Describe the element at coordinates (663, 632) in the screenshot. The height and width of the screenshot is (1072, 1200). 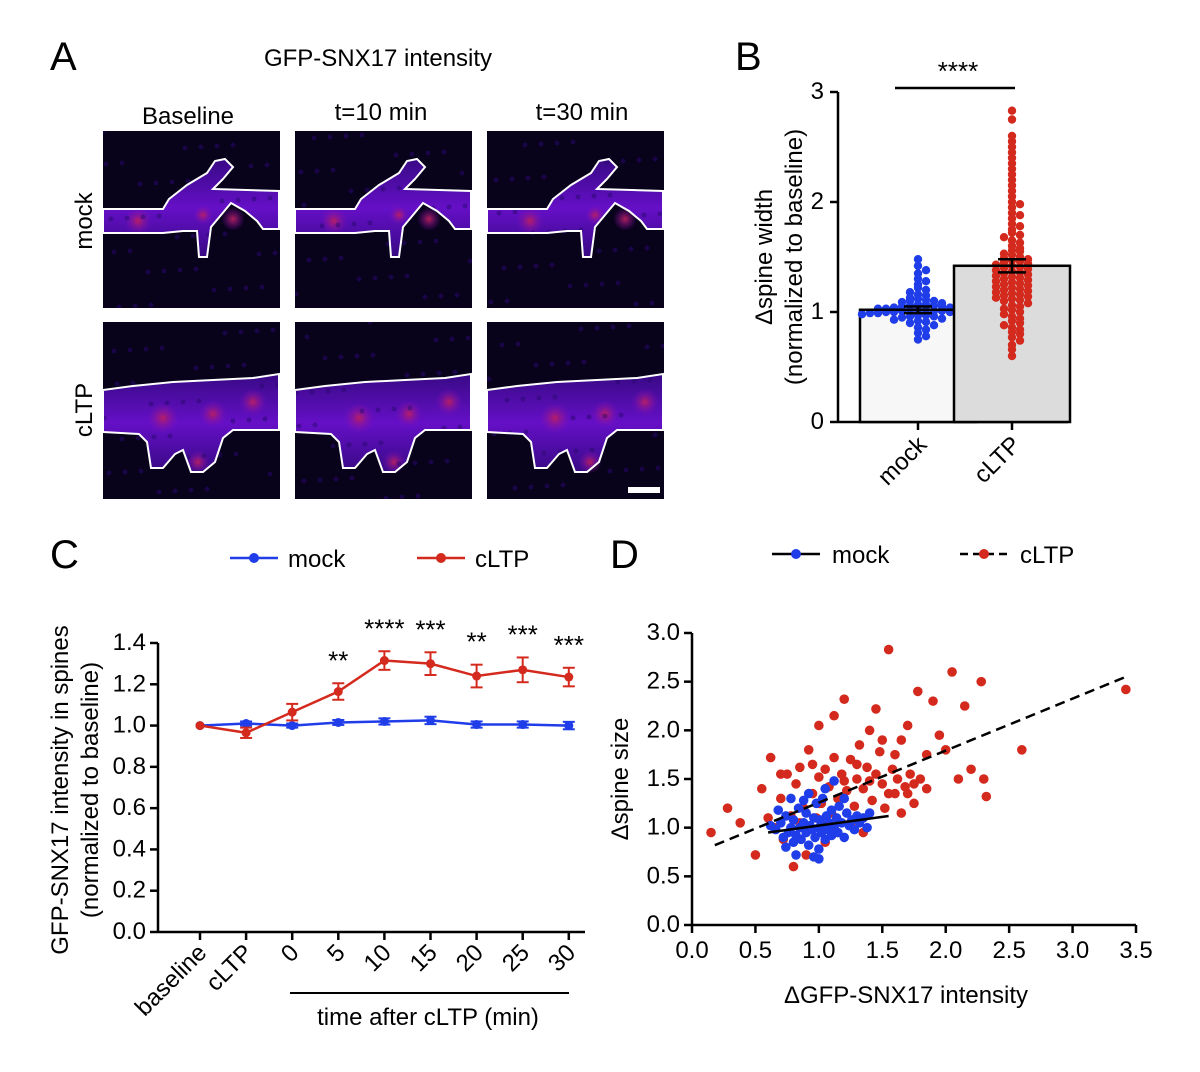
I see `y-tick-label: 3.0` at that location.